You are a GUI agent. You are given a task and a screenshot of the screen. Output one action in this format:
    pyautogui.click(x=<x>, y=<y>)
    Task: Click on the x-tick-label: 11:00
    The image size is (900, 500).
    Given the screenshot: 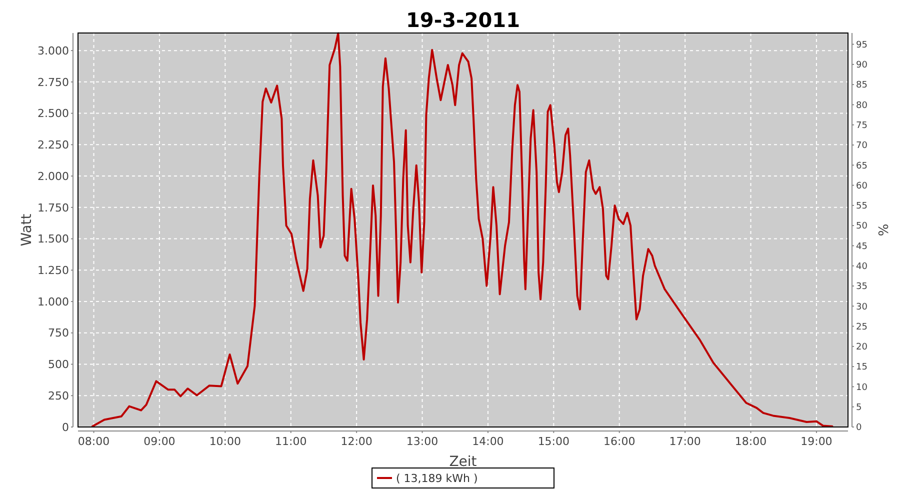 What is the action you would take?
    pyautogui.click(x=291, y=441)
    